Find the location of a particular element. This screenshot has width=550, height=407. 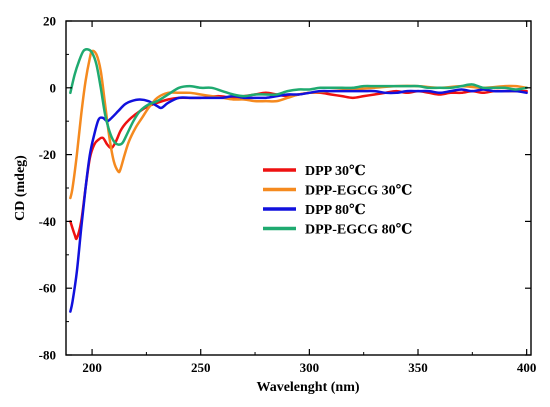

x-tick-label: 250 is located at coordinates (201, 367).